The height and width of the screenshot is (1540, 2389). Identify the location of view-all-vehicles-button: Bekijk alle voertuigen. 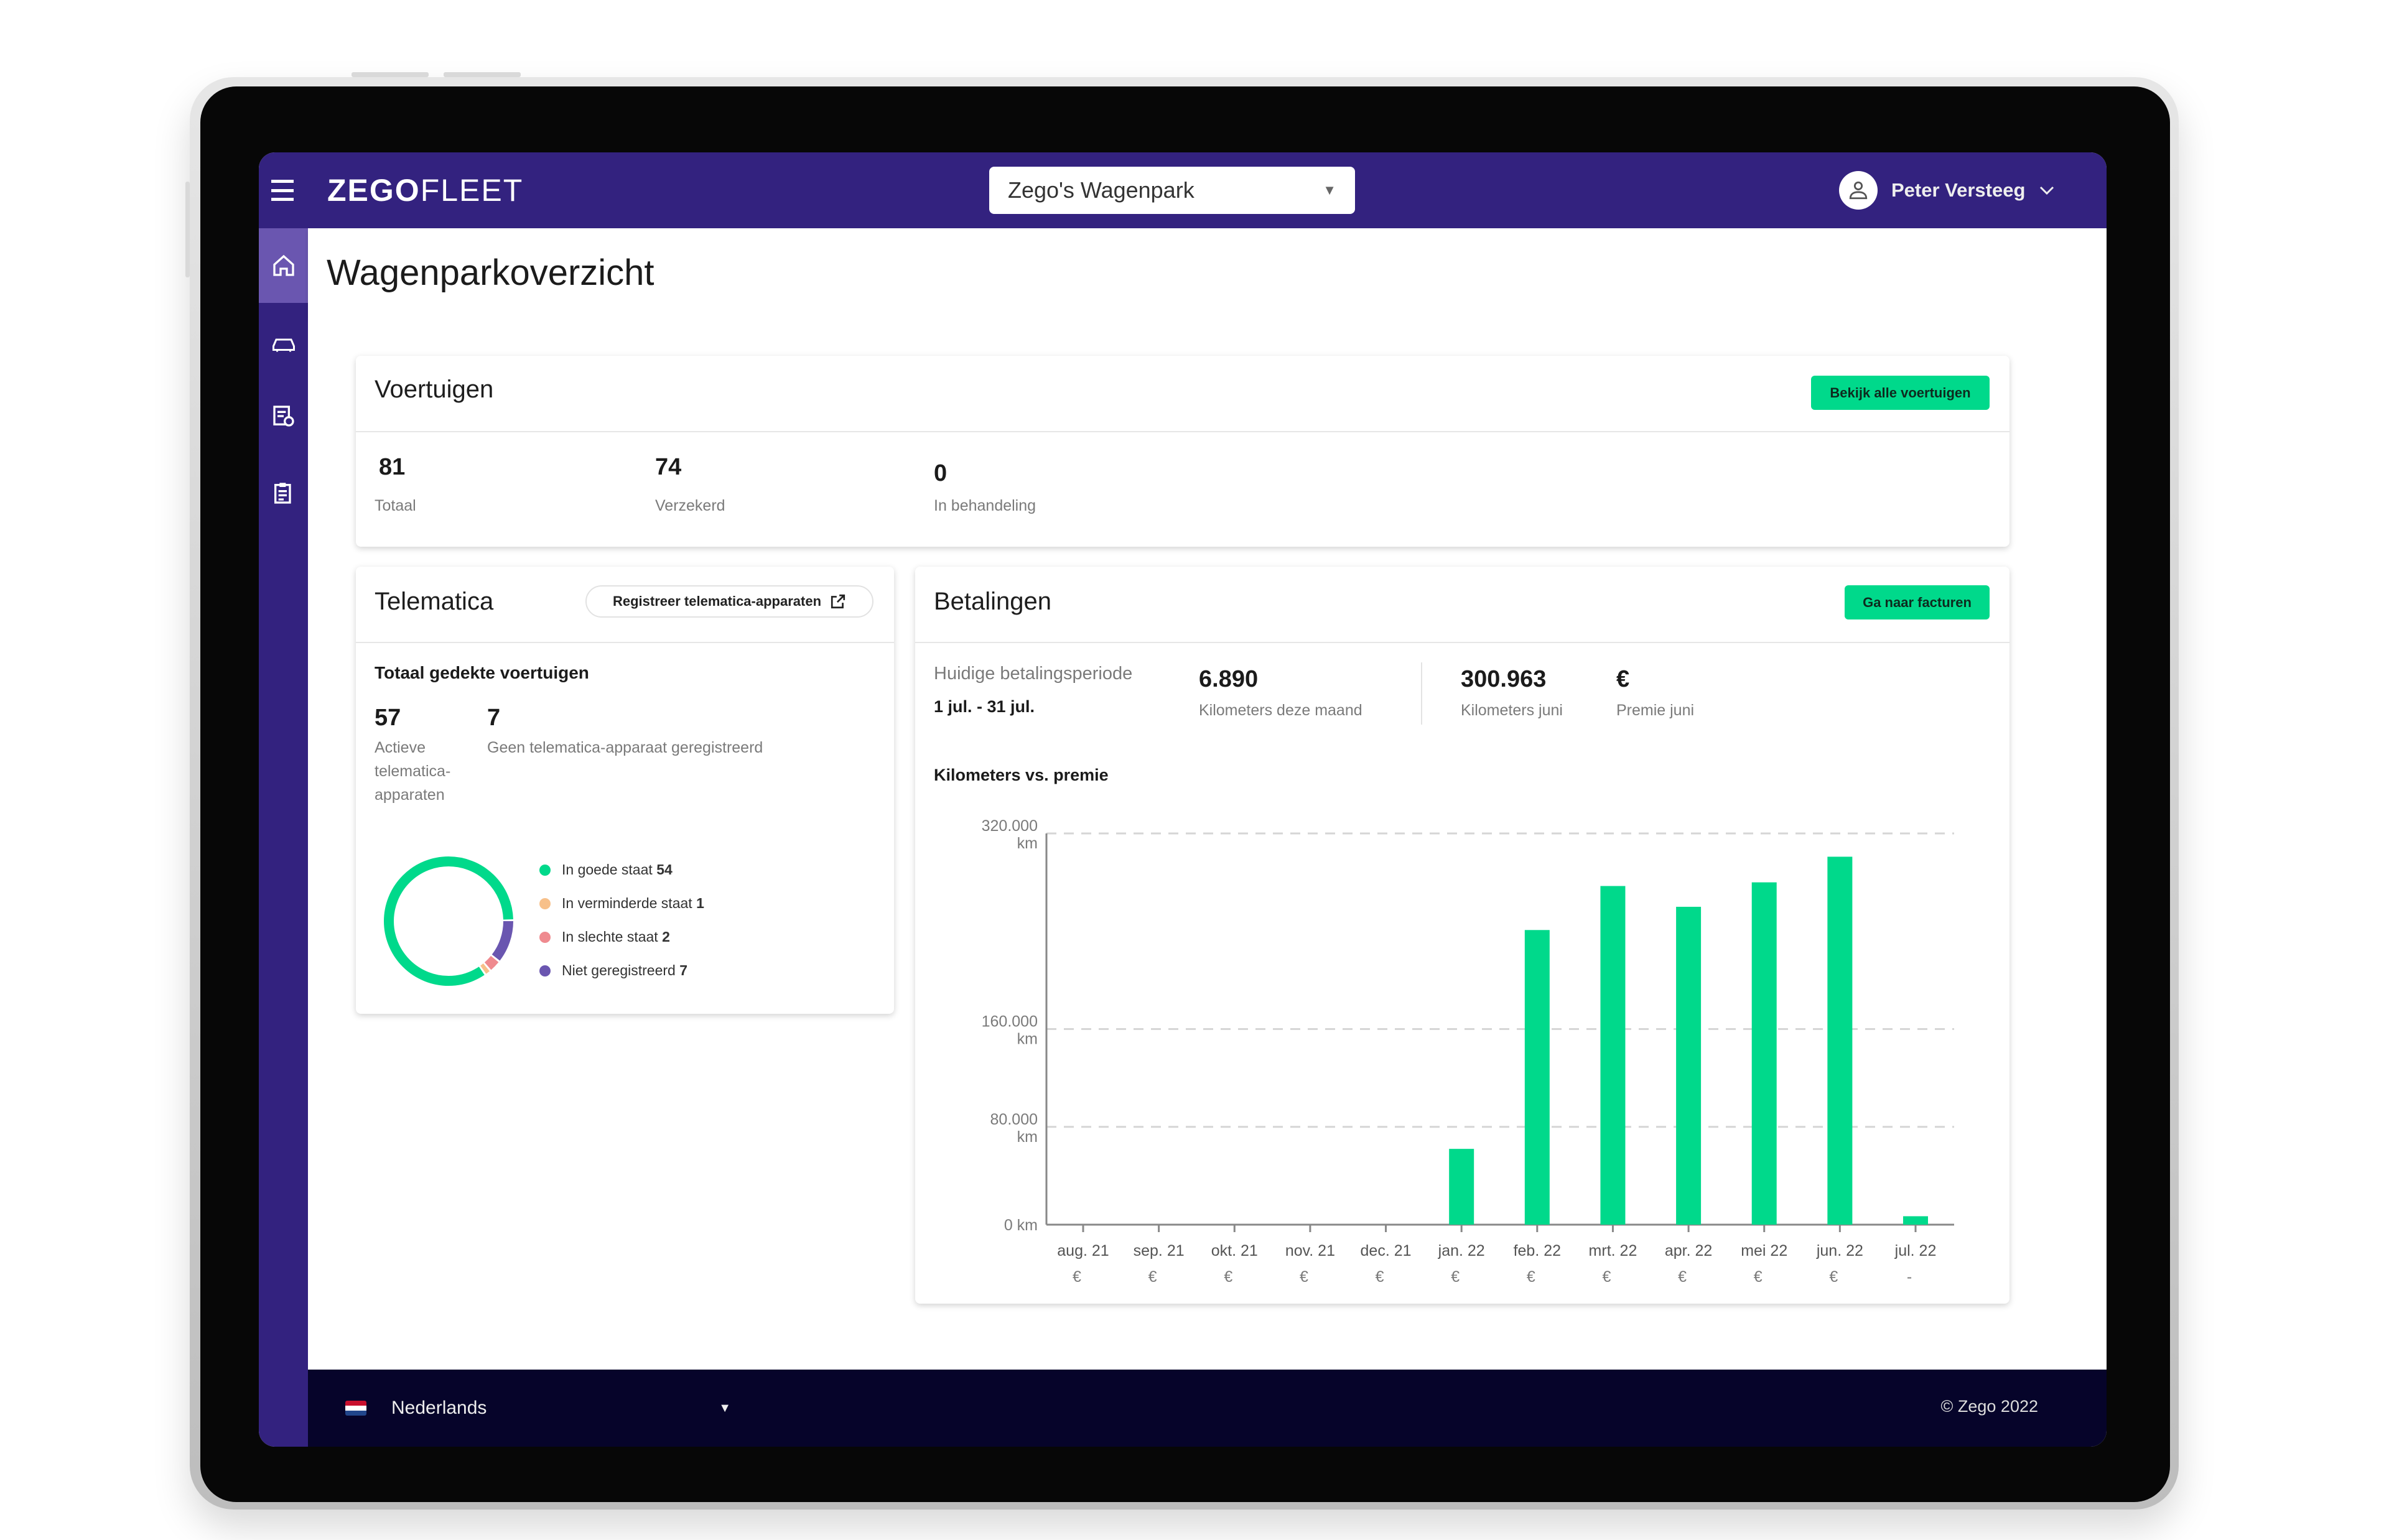
(1901, 393).